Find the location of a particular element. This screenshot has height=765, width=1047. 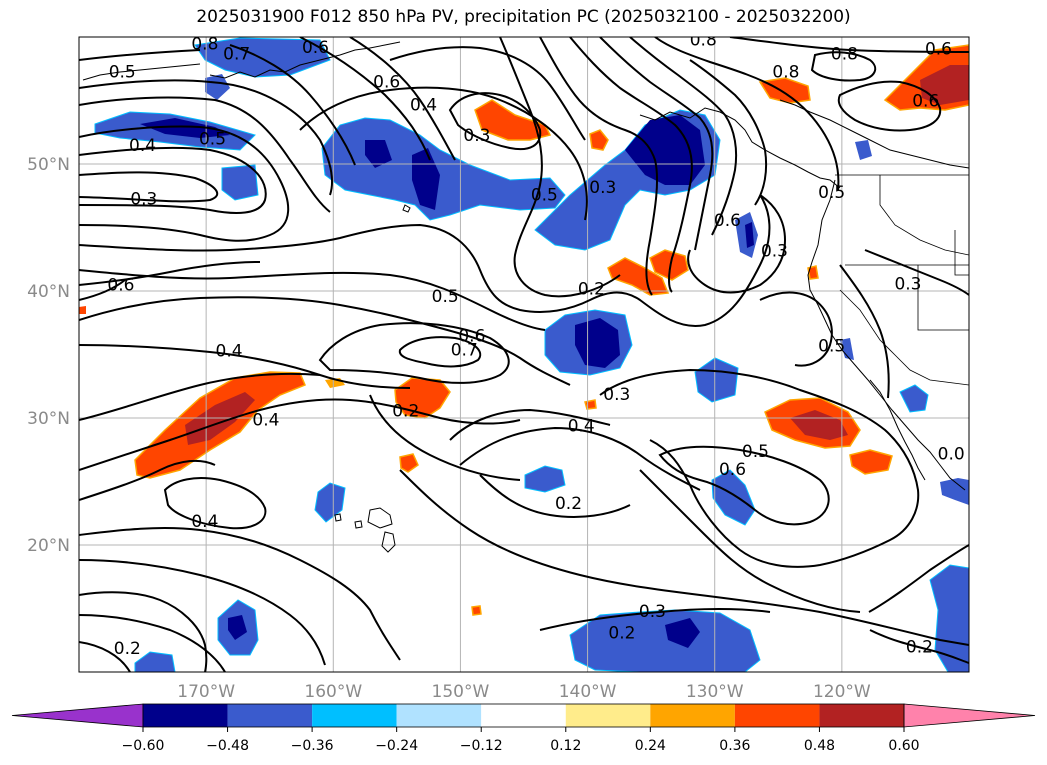

colorbar-tick-label: −0.60 is located at coordinates (143, 746).